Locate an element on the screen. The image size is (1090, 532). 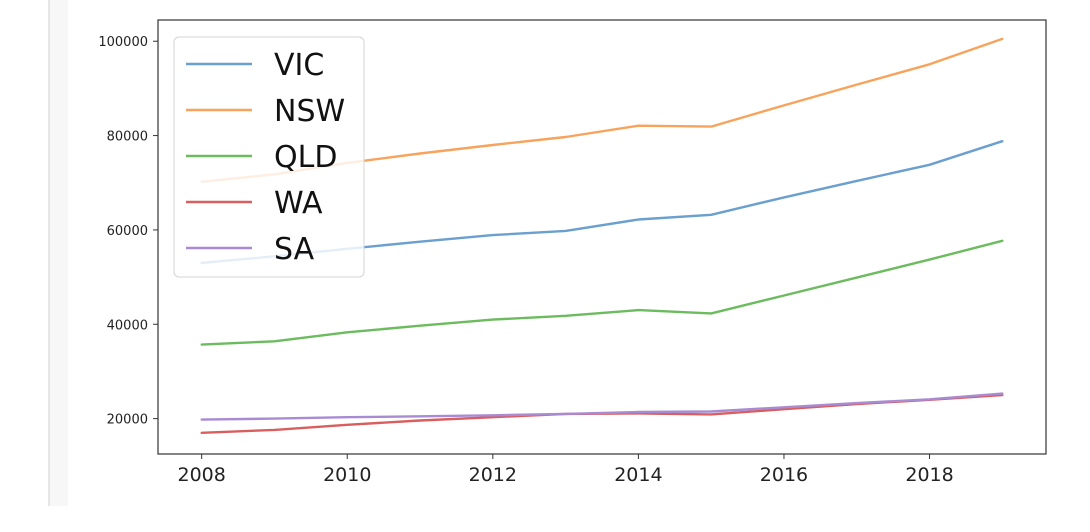
x-tick-label: 2018 is located at coordinates (929, 475).